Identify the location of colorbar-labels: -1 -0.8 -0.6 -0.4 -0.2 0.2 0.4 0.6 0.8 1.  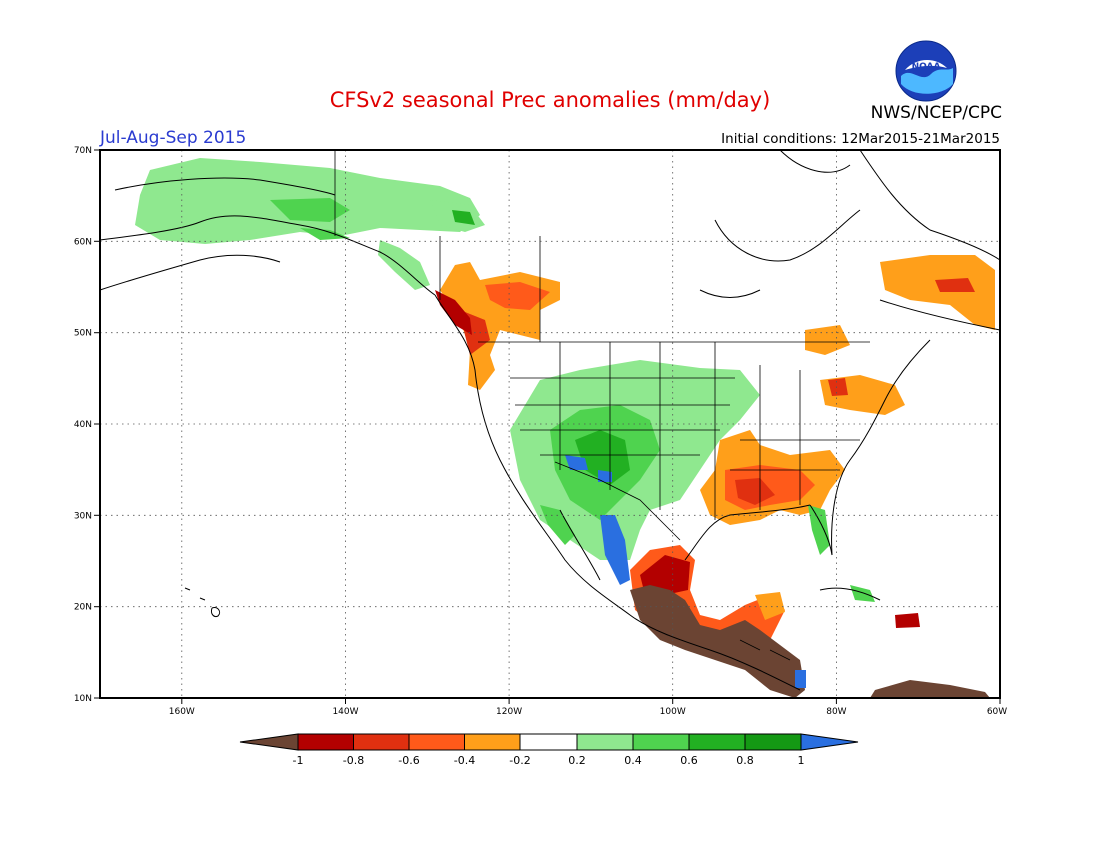
(549, 760).